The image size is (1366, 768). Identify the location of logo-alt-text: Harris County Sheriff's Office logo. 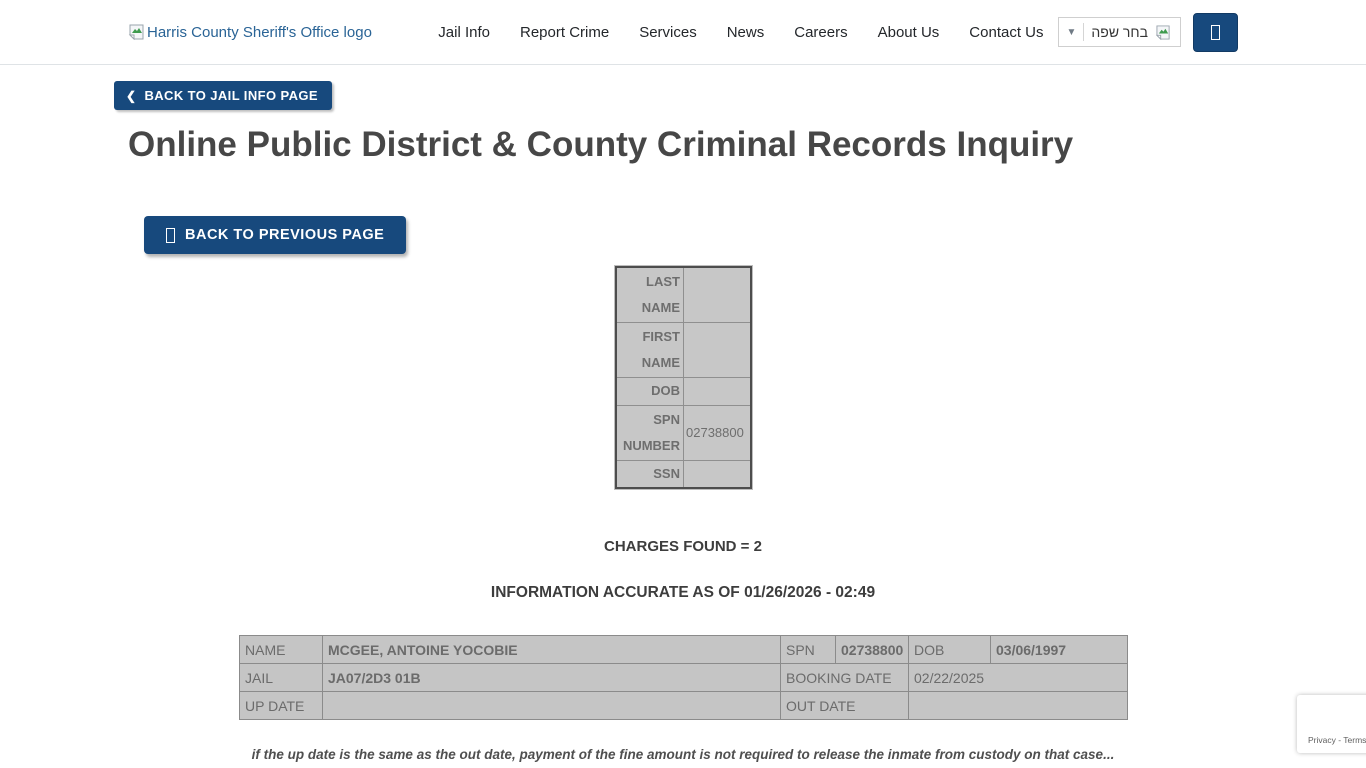
(259, 32).